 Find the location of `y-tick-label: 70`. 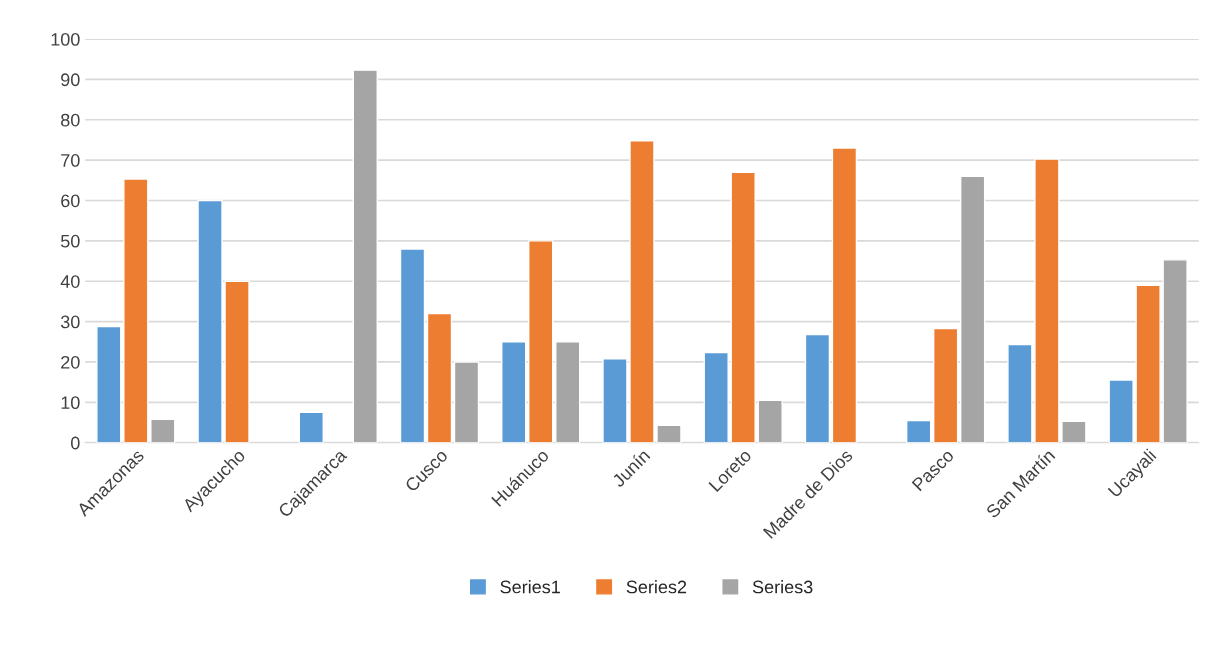

y-tick-label: 70 is located at coordinates (70, 160).